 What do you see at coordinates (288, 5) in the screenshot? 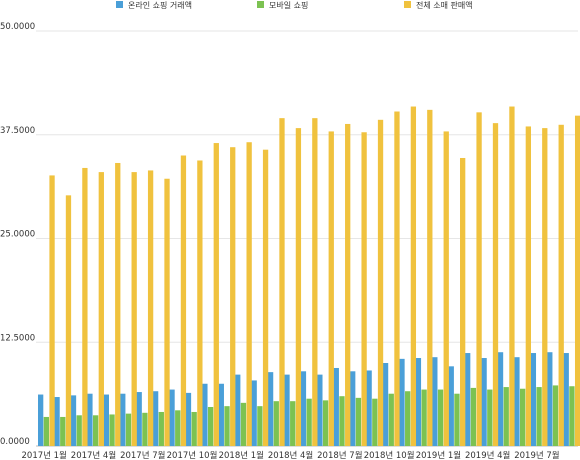
I see `legend-label: 모바일 쇼핑` at bounding box center [288, 5].